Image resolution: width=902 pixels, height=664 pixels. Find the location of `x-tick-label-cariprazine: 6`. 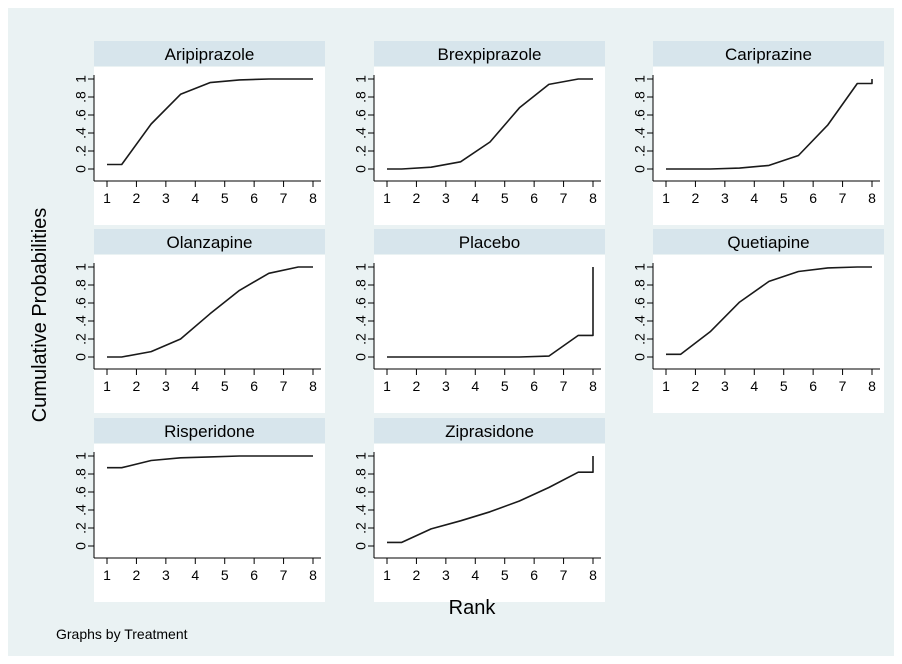

x-tick-label-cariprazine: 6 is located at coordinates (813, 198).